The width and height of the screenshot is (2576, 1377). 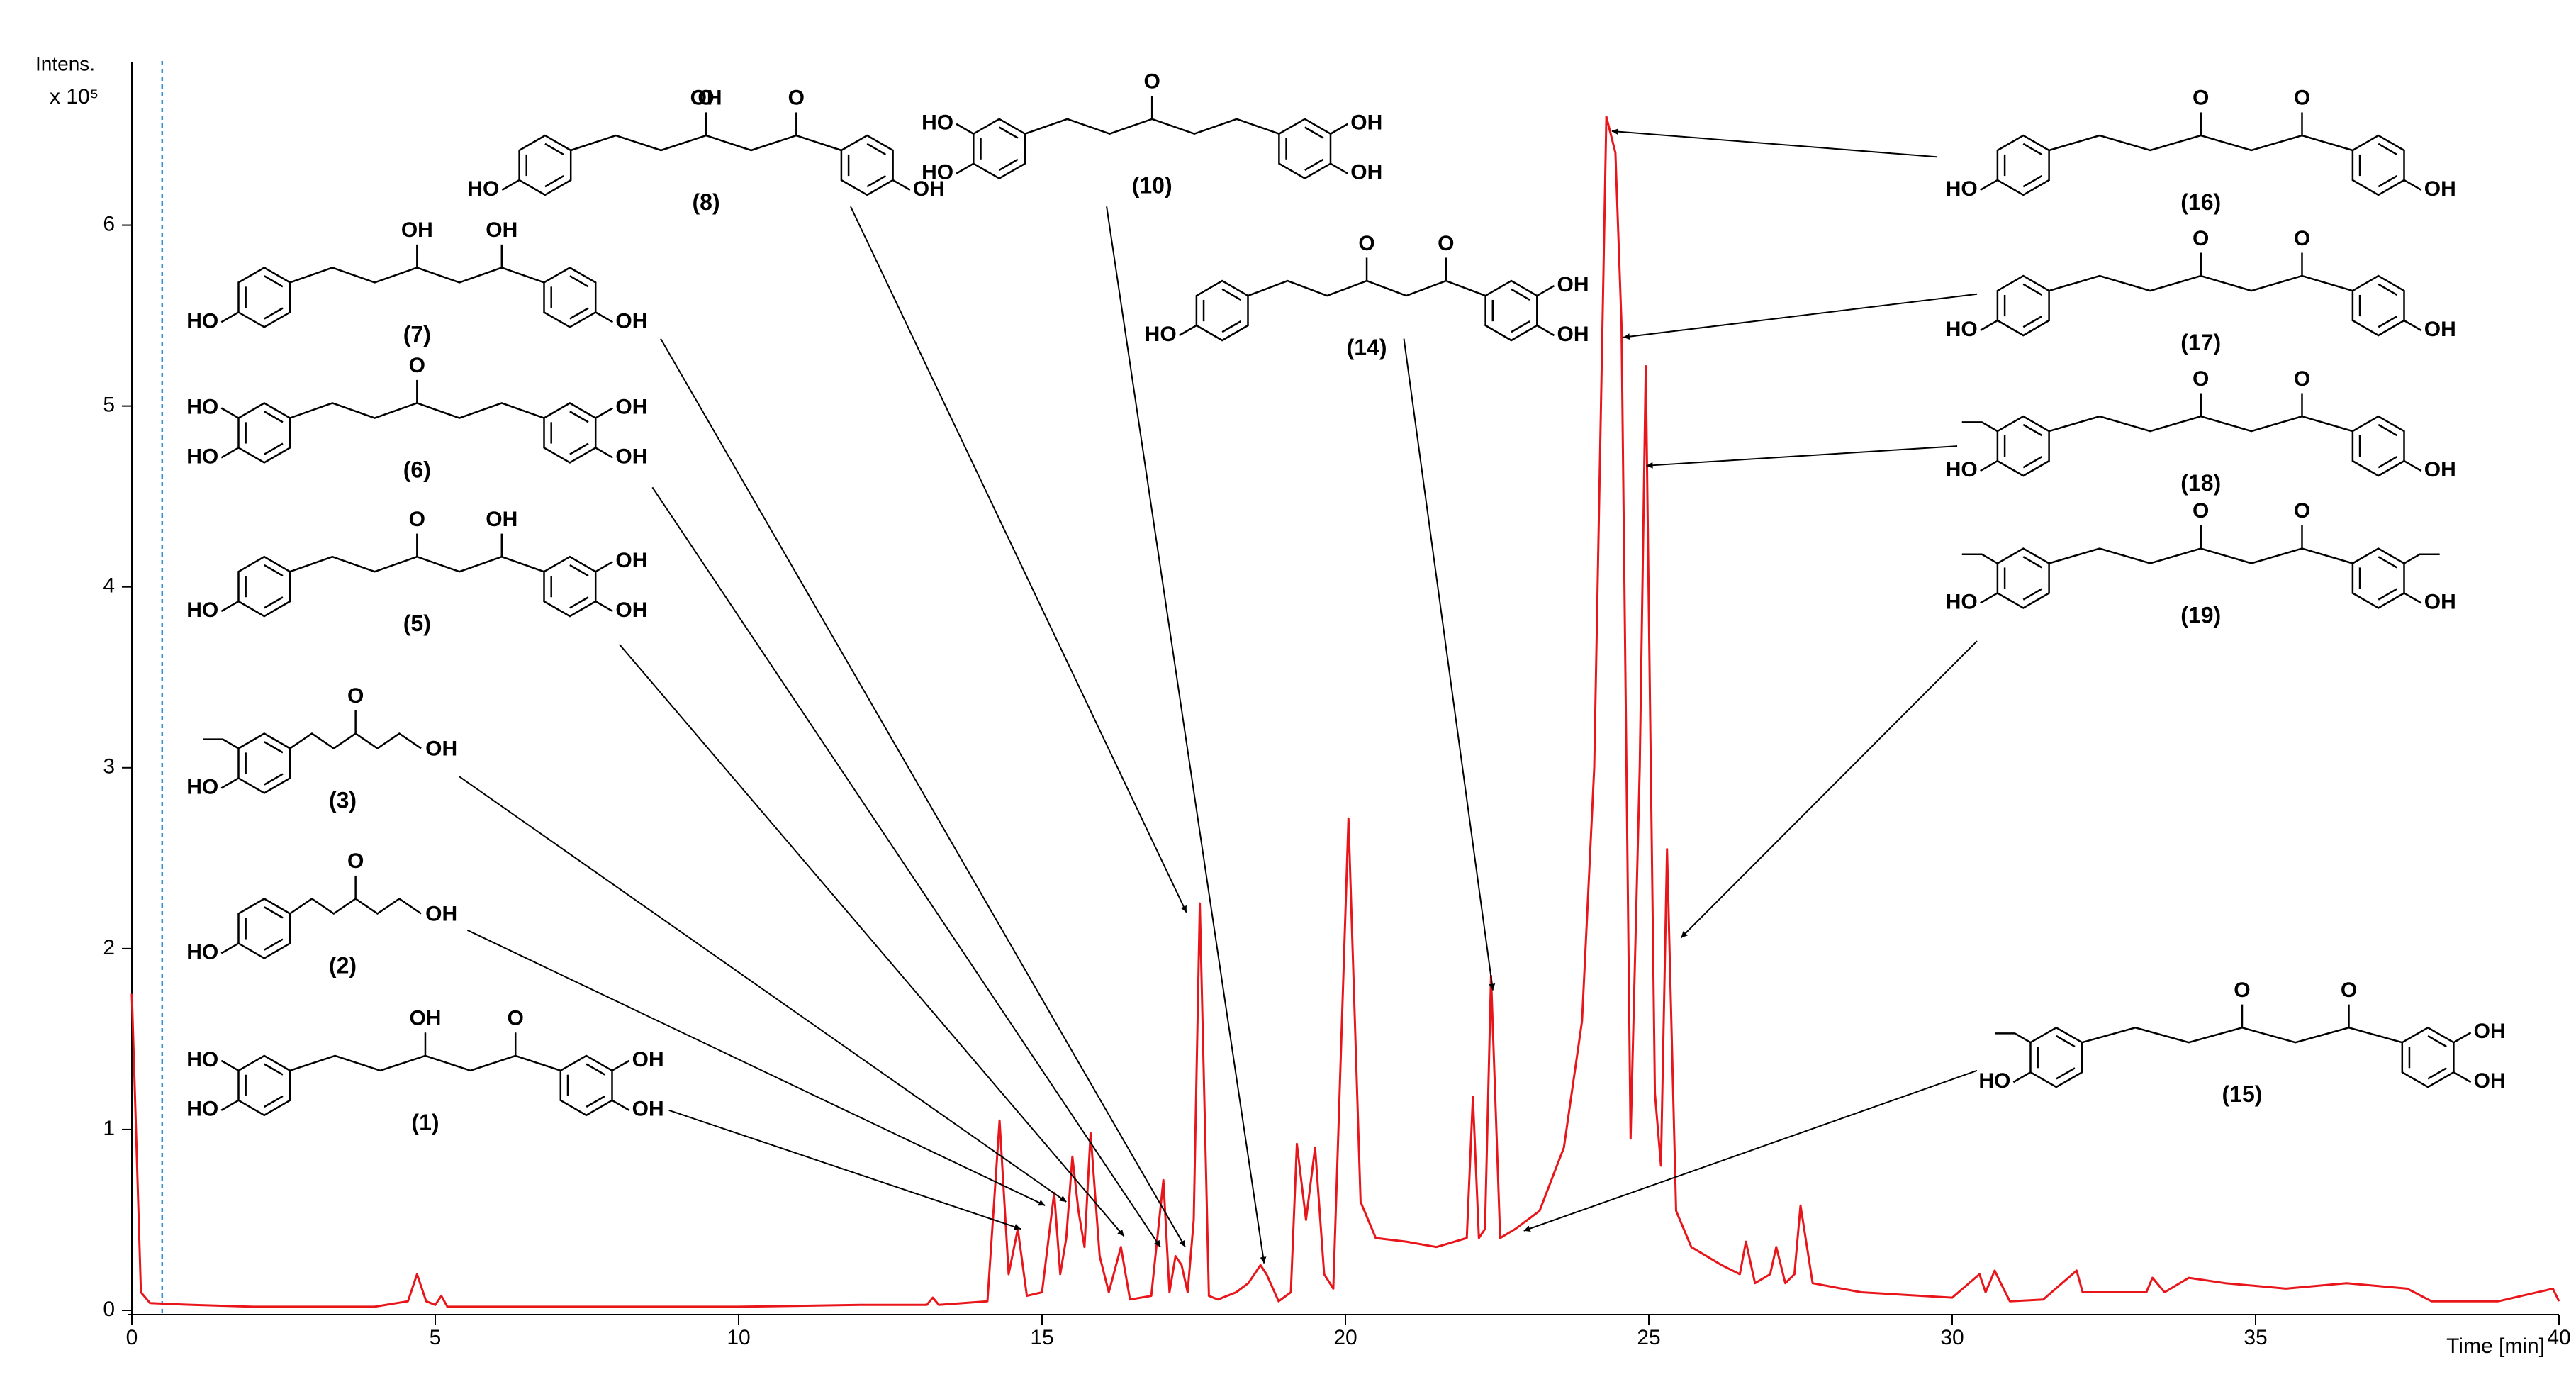 I want to click on x-tick-label: 20, so click(x=1345, y=1337).